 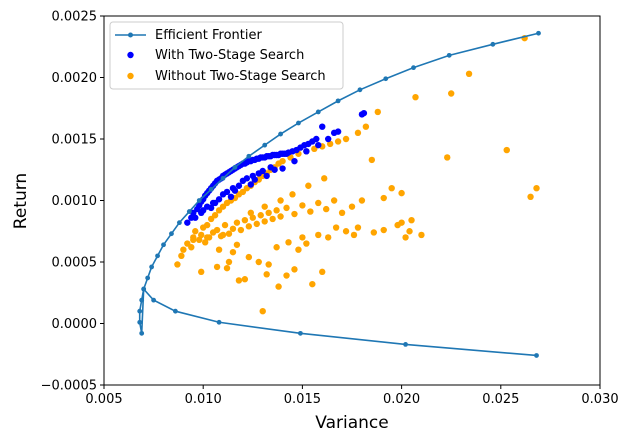 What do you see at coordinates (351, 423) in the screenshot?
I see `x-axis-title: Variance` at bounding box center [351, 423].